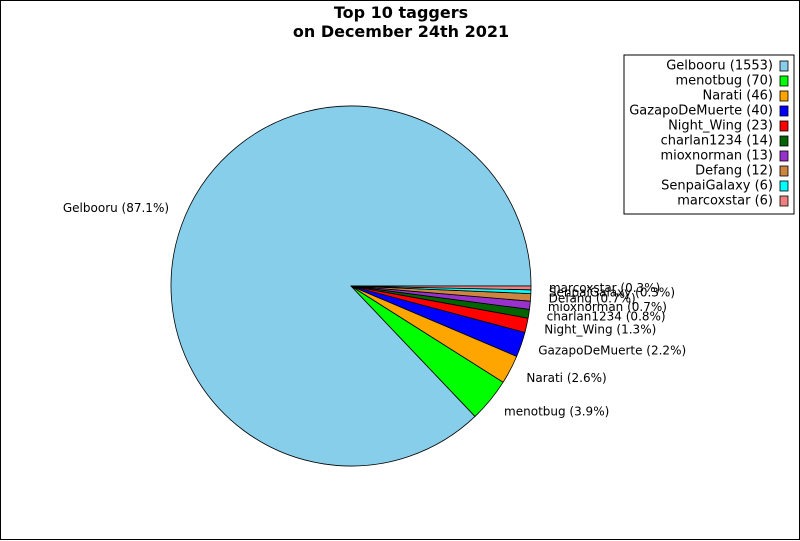  What do you see at coordinates (734, 171) in the screenshot?
I see `legend-label-defang: Defang (12)` at bounding box center [734, 171].